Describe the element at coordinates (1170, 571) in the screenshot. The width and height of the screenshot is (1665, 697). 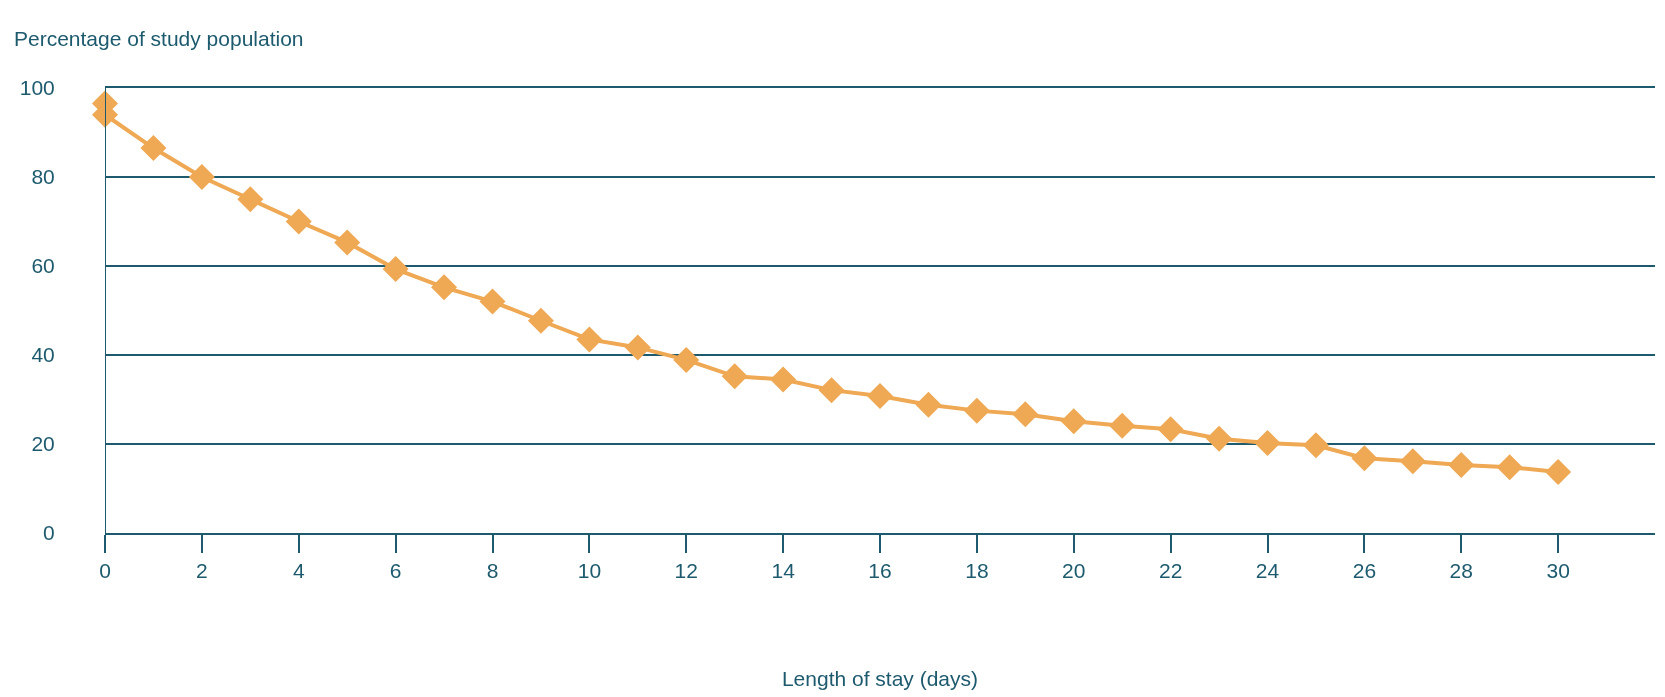
I see `x-tick-label: 22` at that location.